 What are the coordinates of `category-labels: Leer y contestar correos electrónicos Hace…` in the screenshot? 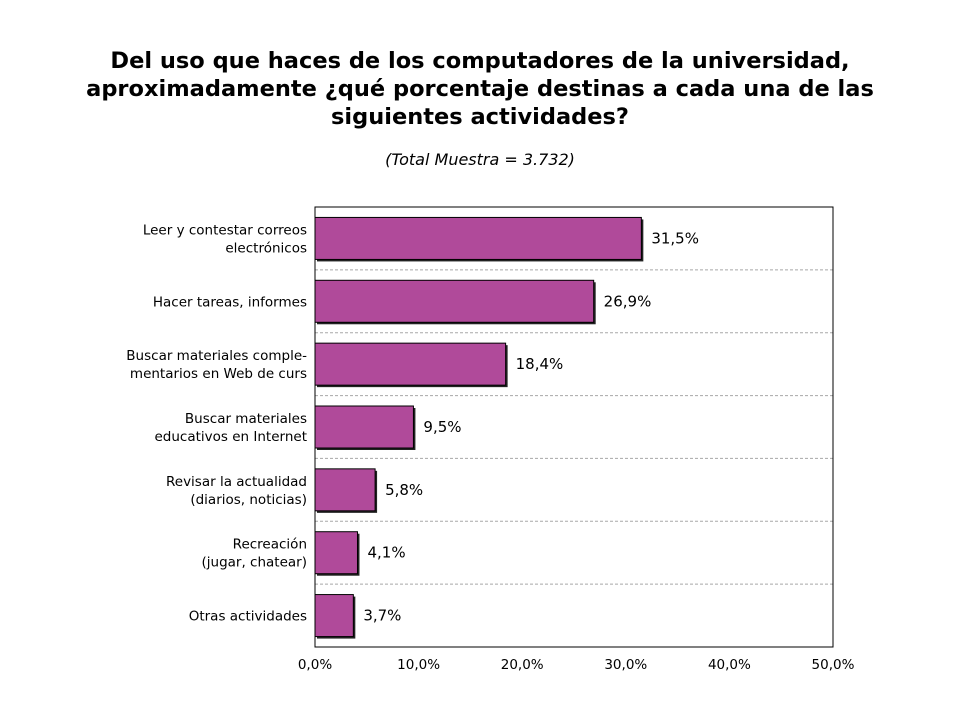 It's located at (216, 423).